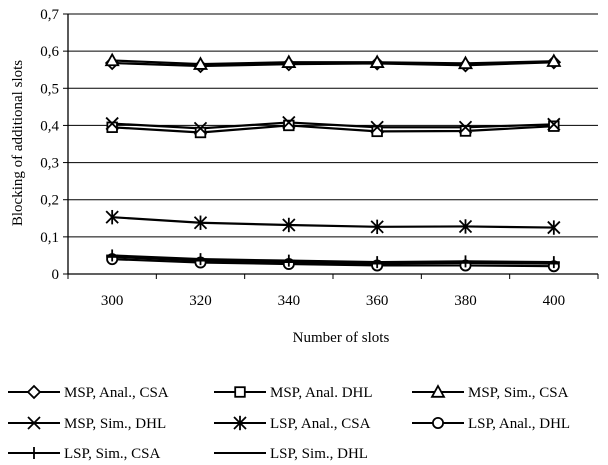 The height and width of the screenshot is (465, 608). Describe the element at coordinates (320, 424) in the screenshot. I see `legend-label: LSP, Anal., CSA` at that location.